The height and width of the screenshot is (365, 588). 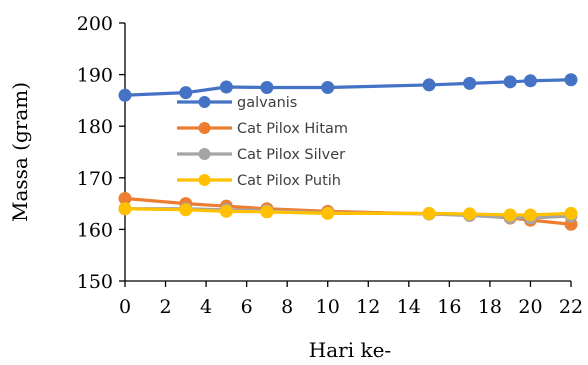 I want to click on y-tick-label: 150, so click(x=95, y=282).